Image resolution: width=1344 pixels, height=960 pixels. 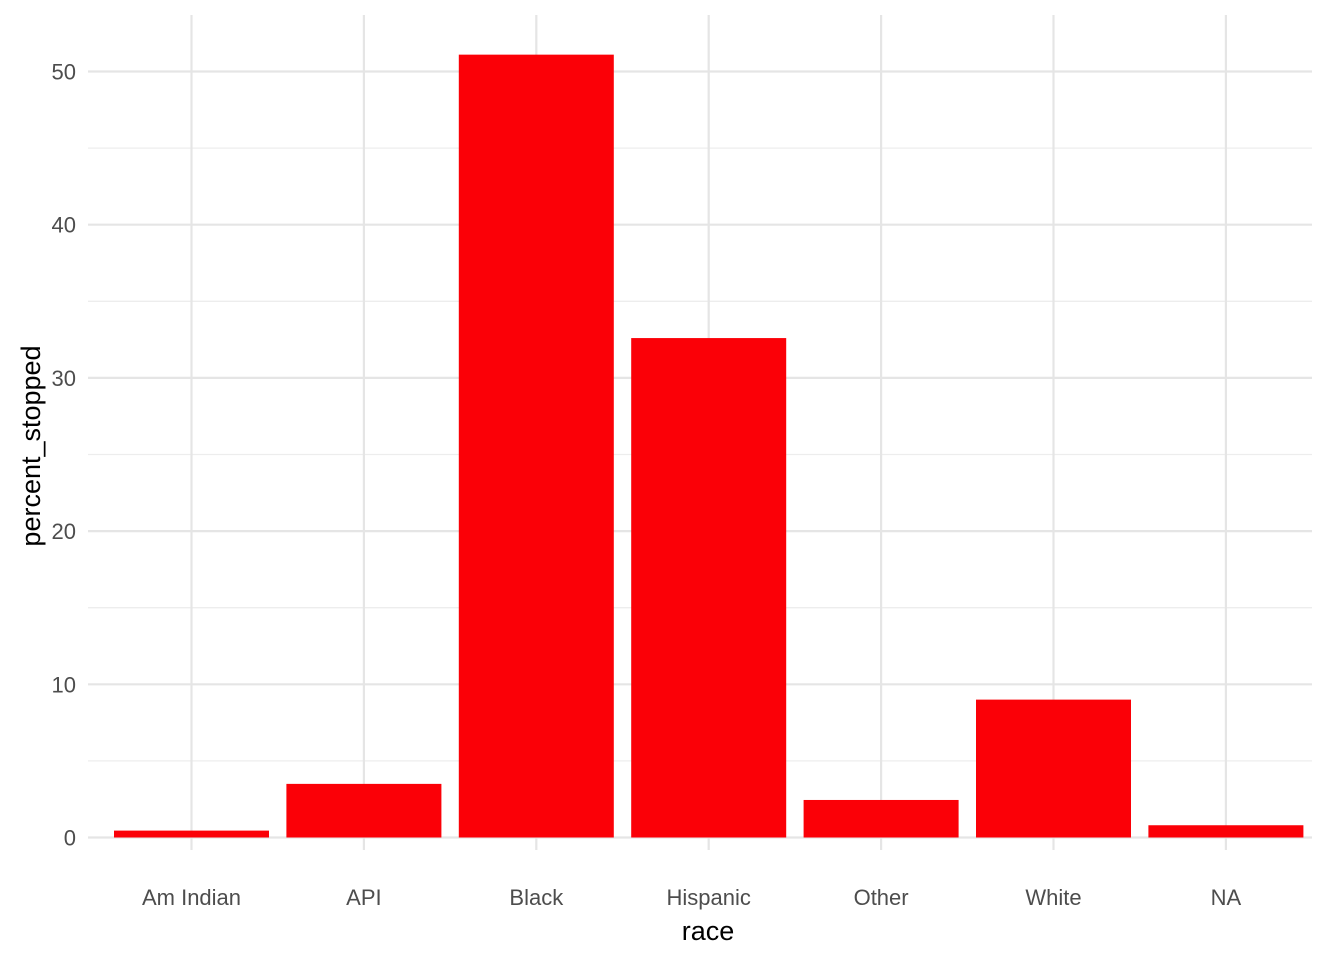 What do you see at coordinates (364, 810) in the screenshot?
I see `bar-api` at bounding box center [364, 810].